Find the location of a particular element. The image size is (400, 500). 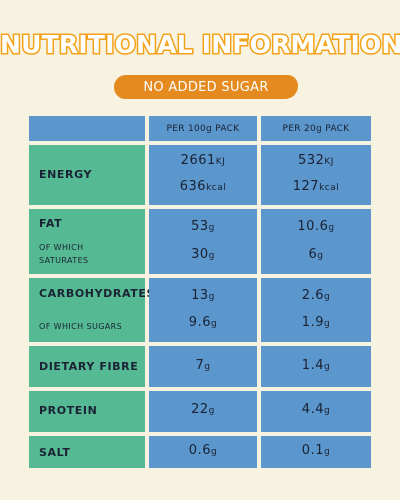

table-header-row: PER 100g PACK PER 20g PACK is located at coordinates (200, 128).